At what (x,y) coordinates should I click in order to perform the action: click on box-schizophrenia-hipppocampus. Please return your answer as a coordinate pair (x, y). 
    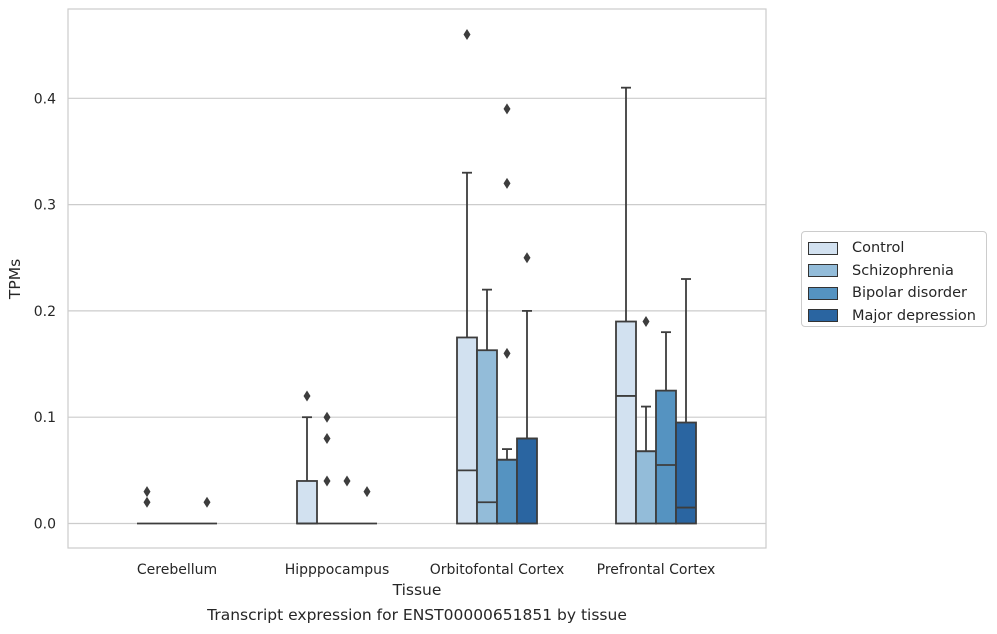
    Looking at the image, I should click on (327, 468).